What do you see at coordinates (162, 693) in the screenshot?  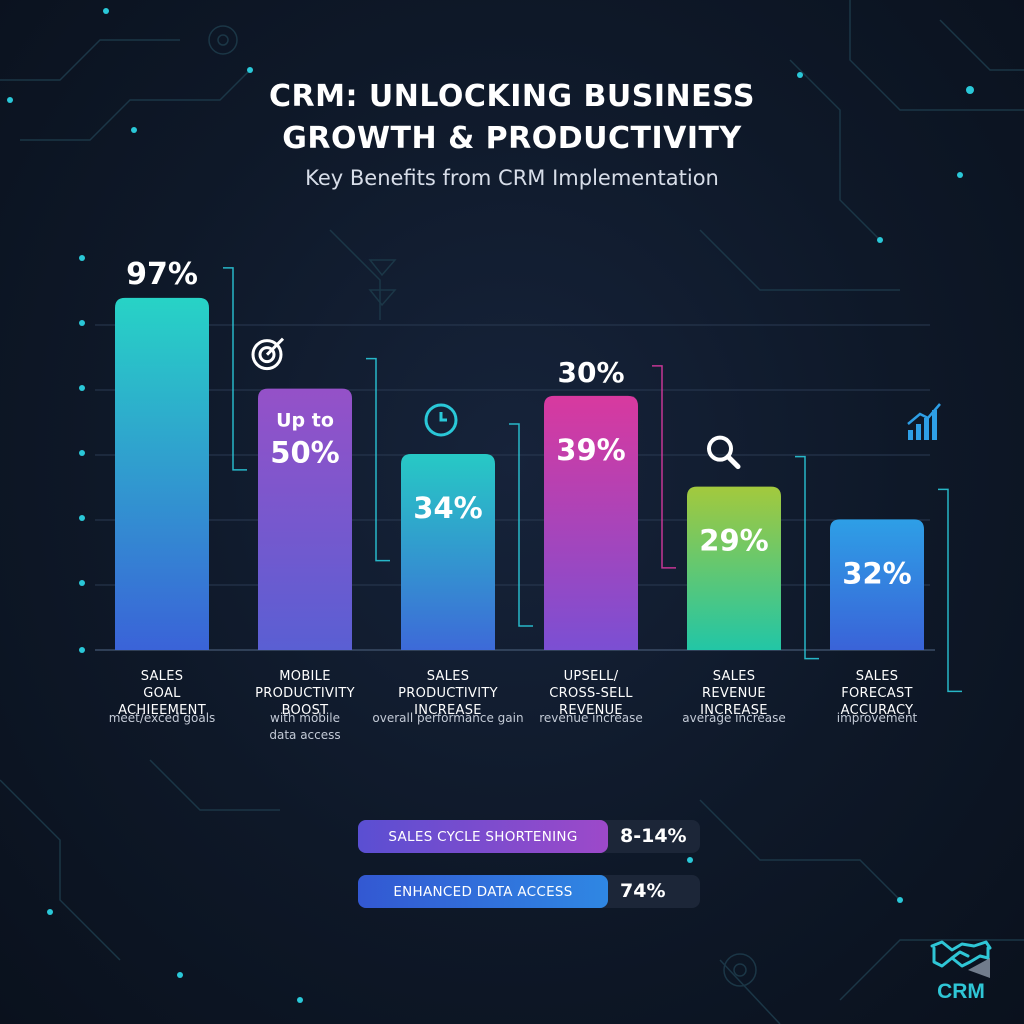 I see `category-label-1-line-2: GOAL` at bounding box center [162, 693].